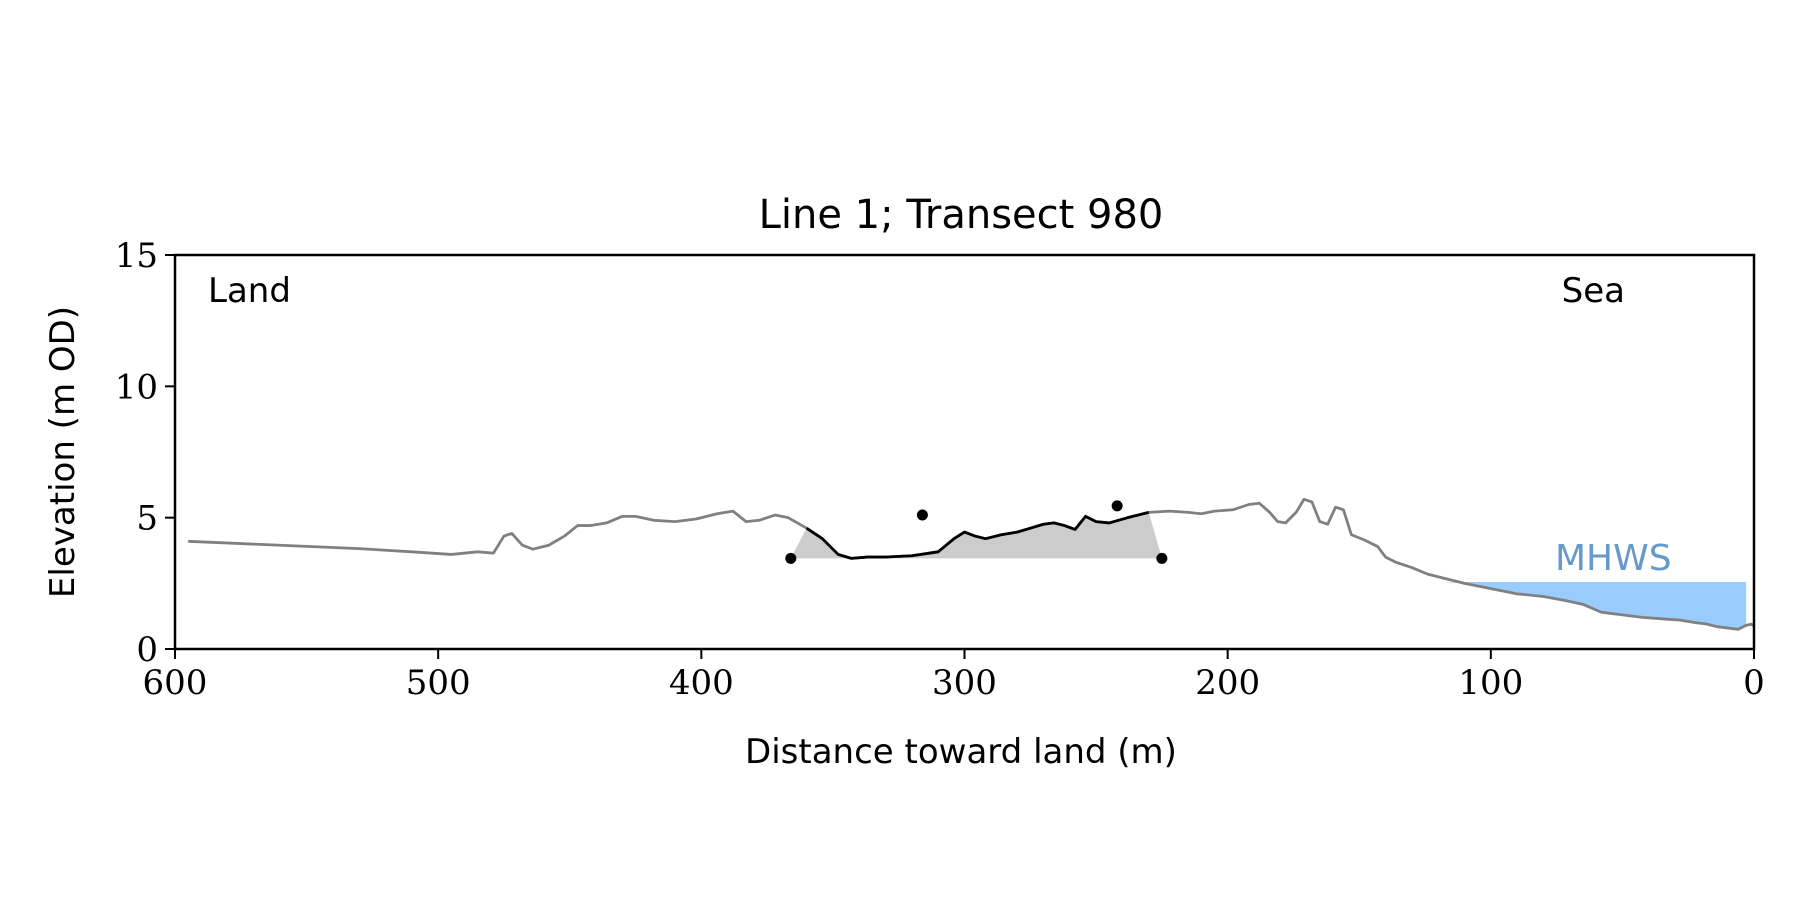 This screenshot has height=900, width=1800. Describe the element at coordinates (961, 752) in the screenshot. I see `x-axis-label: Distance toward land (m)` at that location.